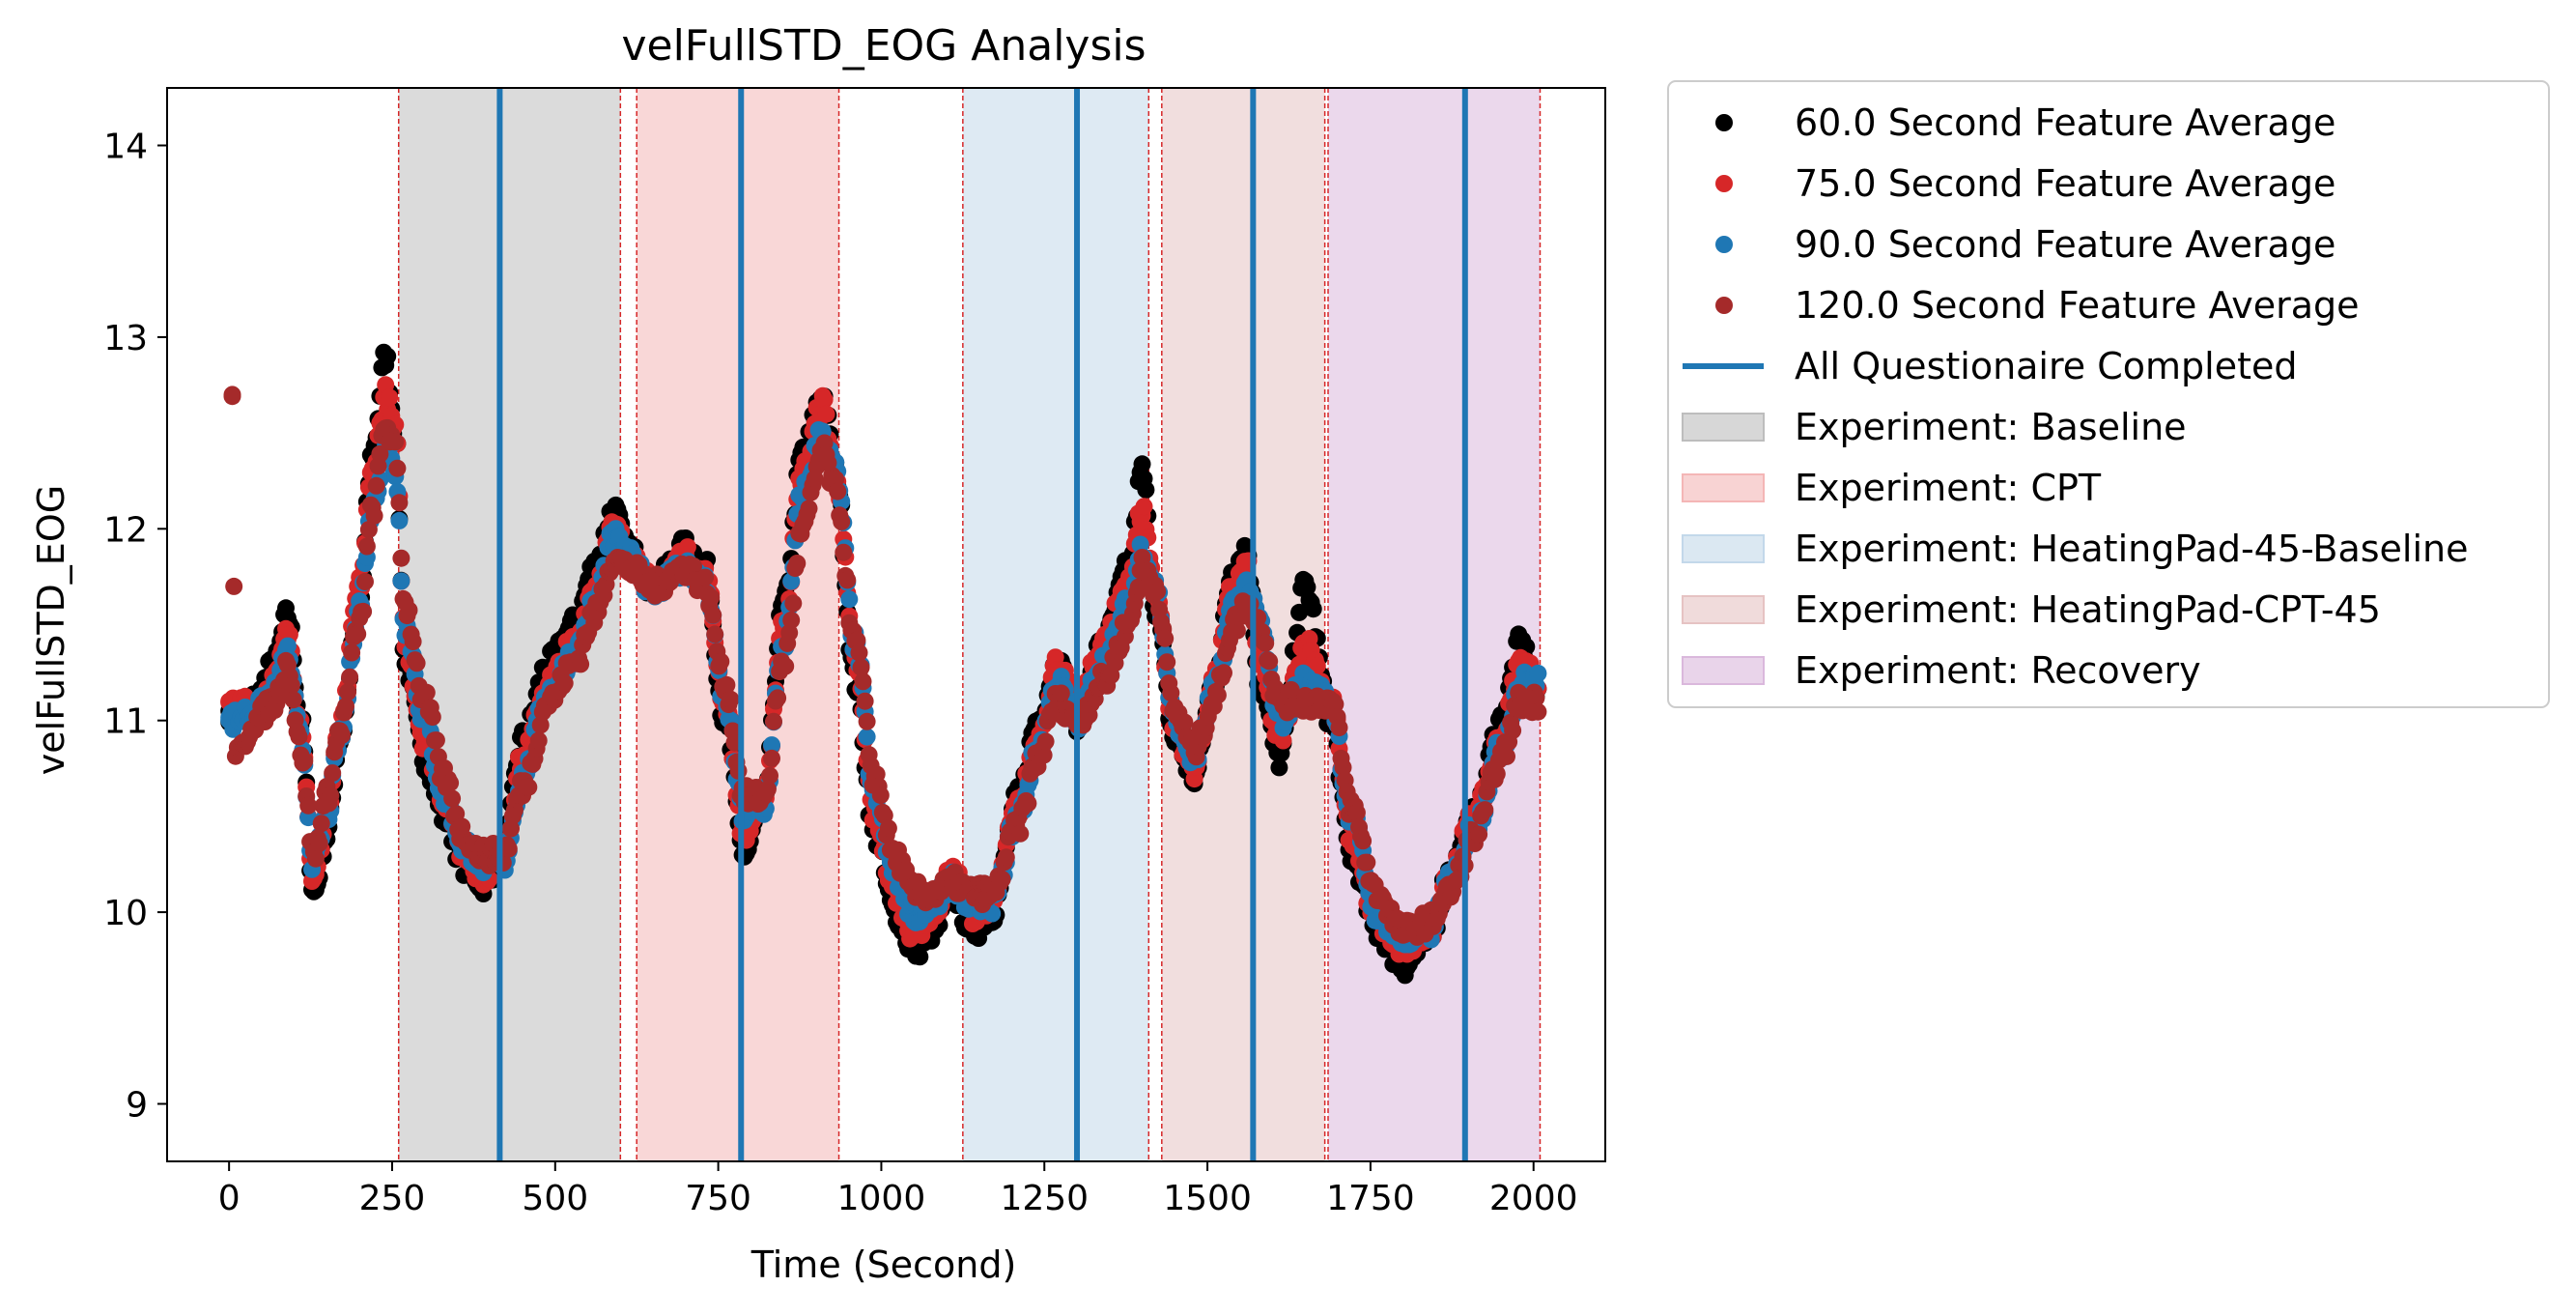 Image resolution: width=2576 pixels, height=1315 pixels. I want to click on x-axis-title: Time (Second), so click(883, 1265).